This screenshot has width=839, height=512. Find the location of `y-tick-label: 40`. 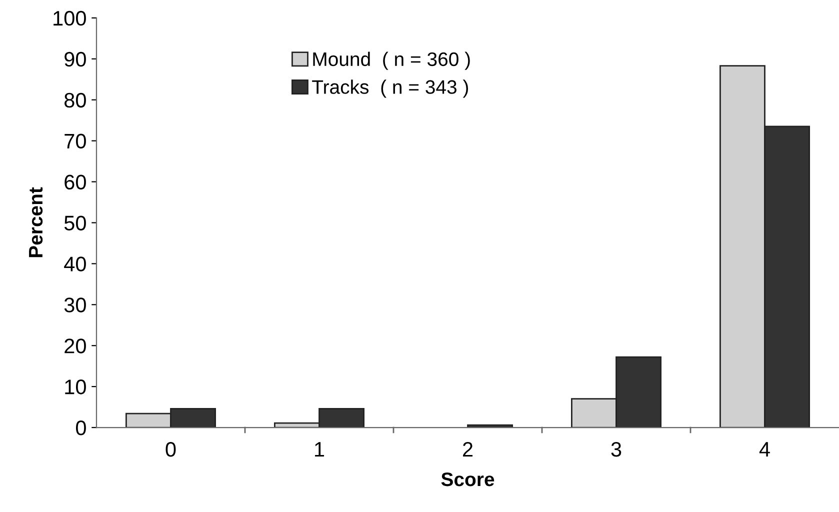

y-tick-label: 40 is located at coordinates (75, 264).